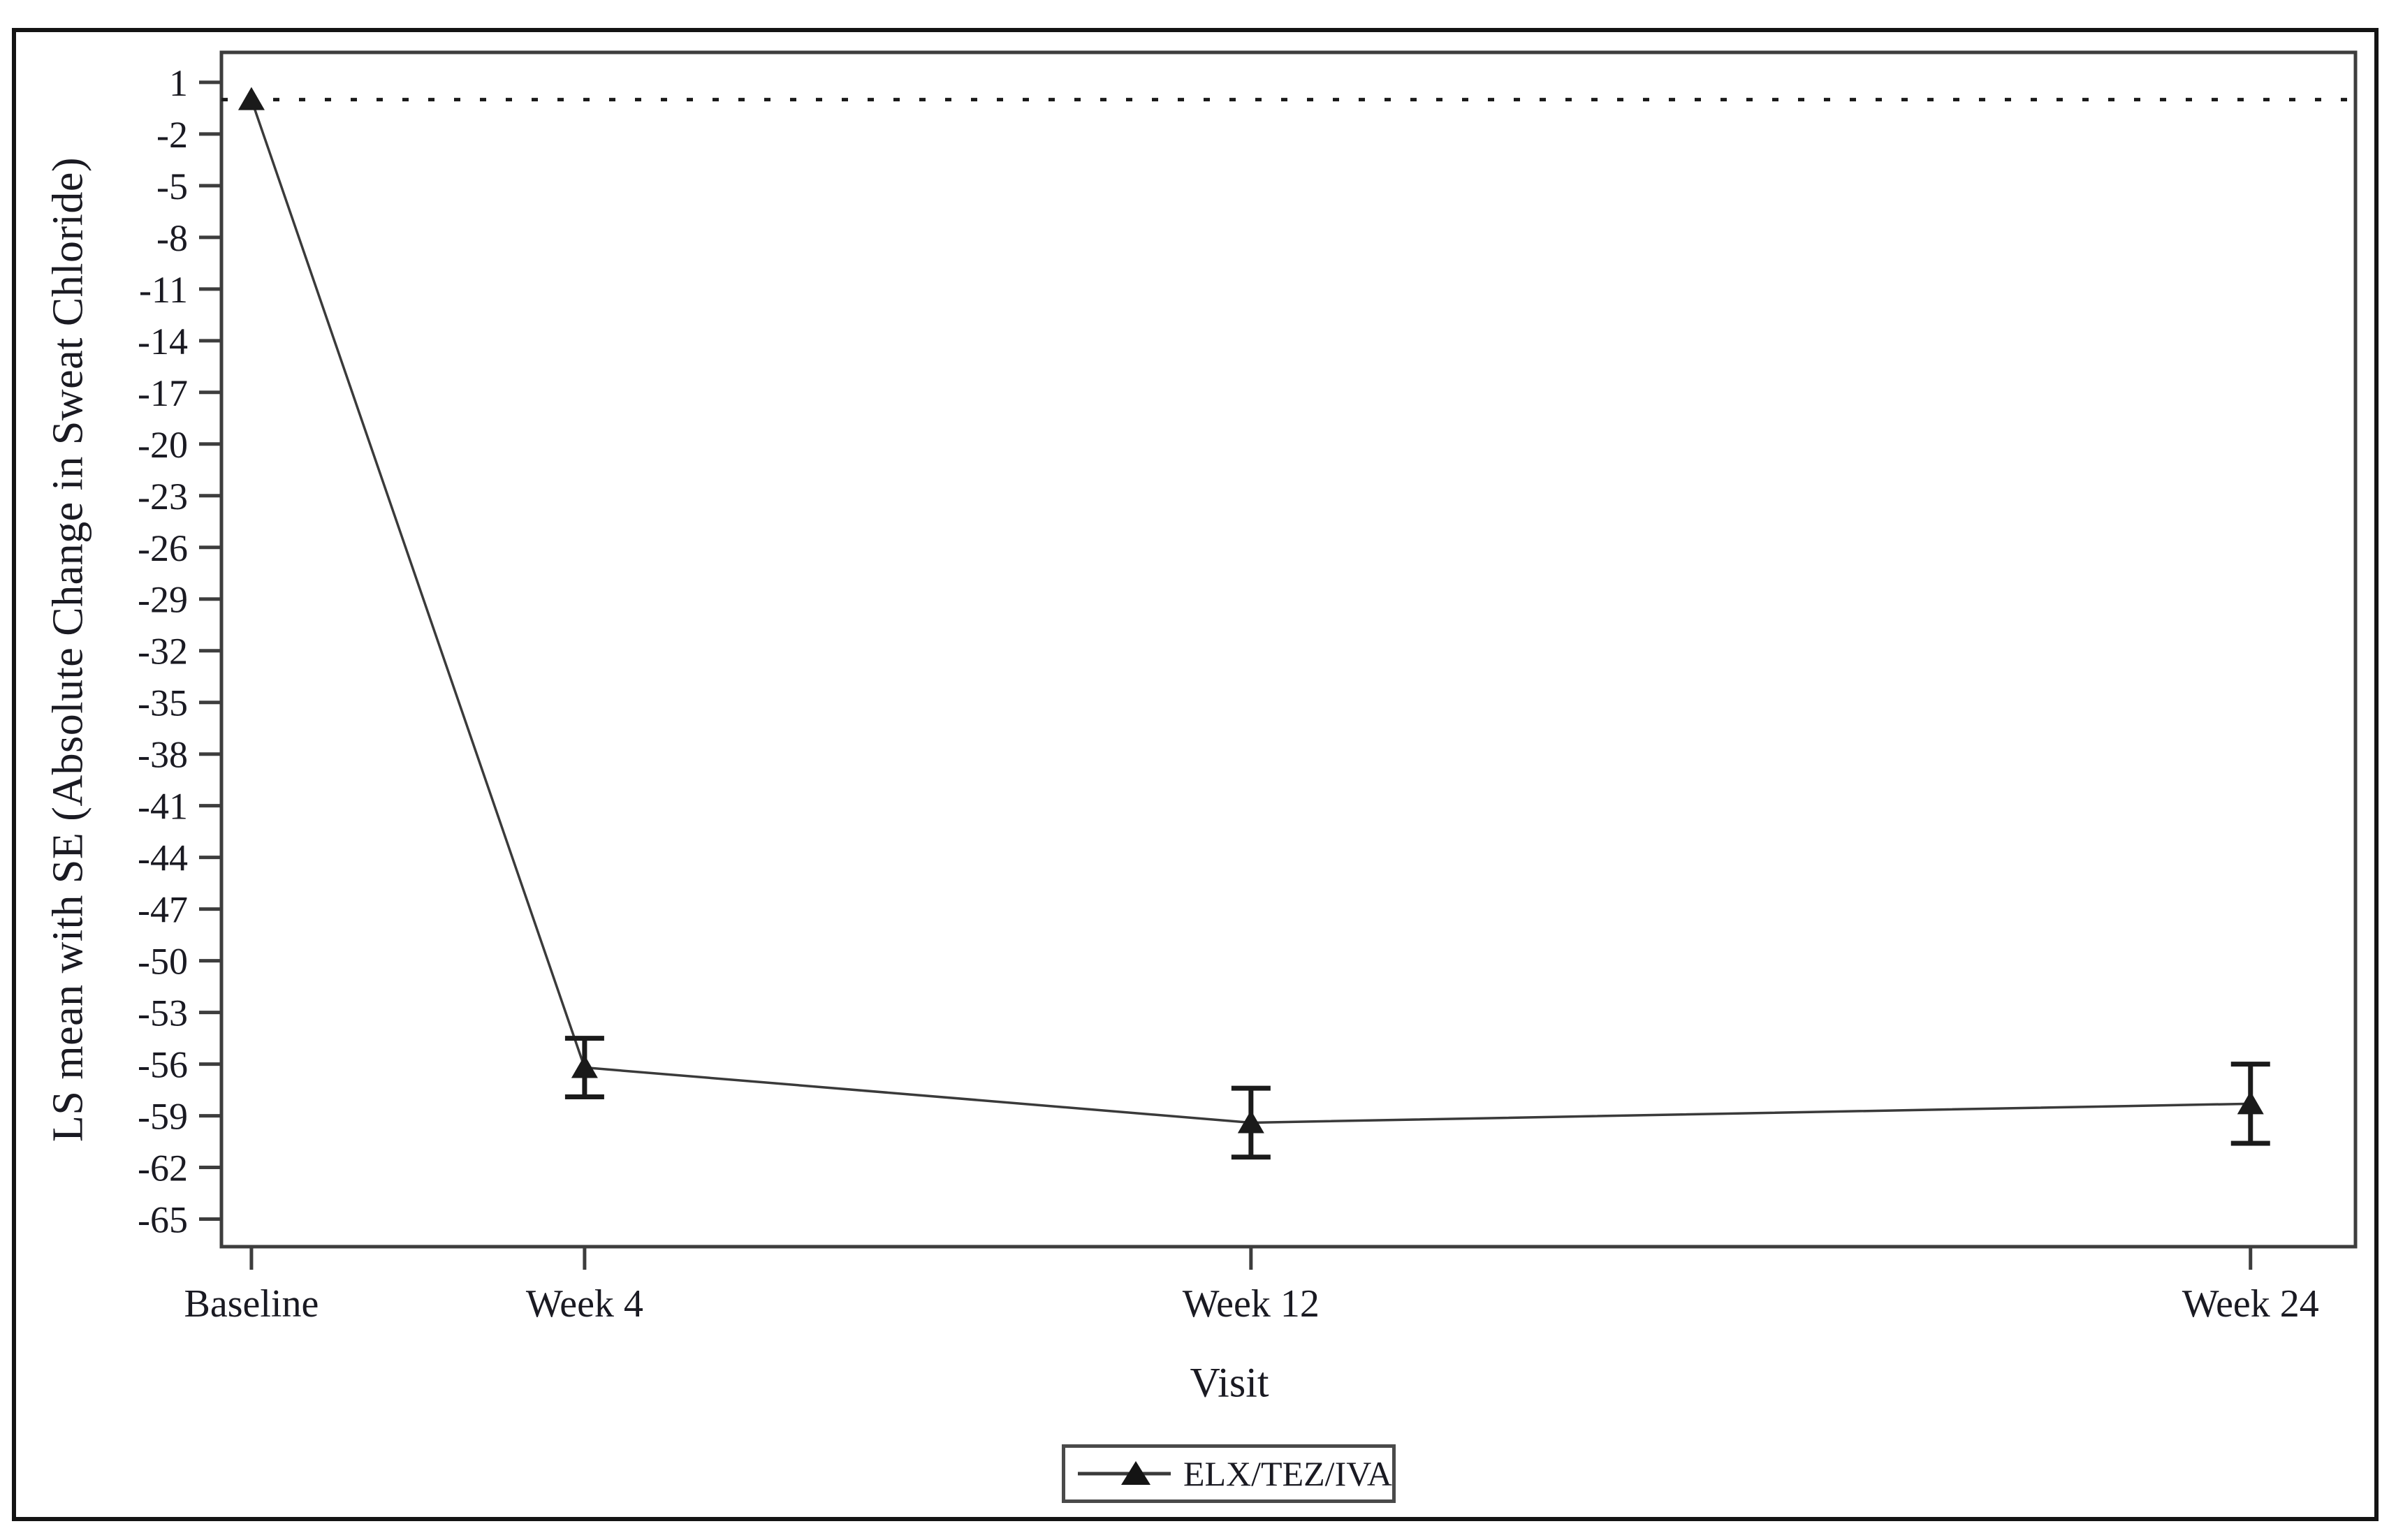 The width and height of the screenshot is (2389, 1540). Describe the element at coordinates (172, 186) in the screenshot. I see `y-tick-label: -5` at that location.